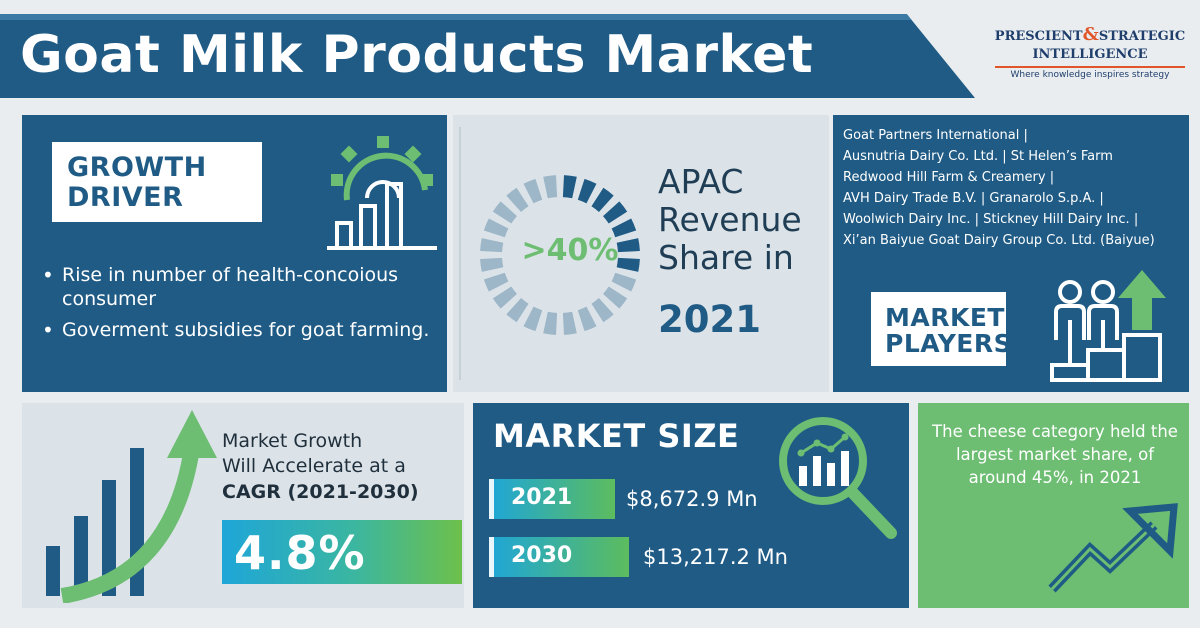  I want to click on donut-ring-icon, so click(560, 255).